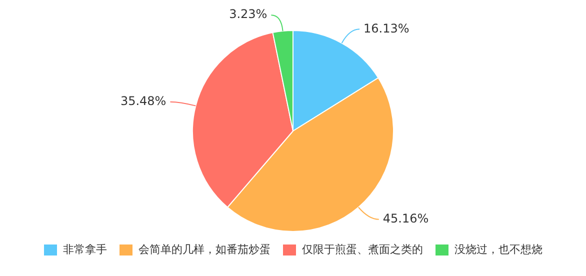 The image size is (586, 276). I want to click on legend-label: 没烧过，也不想烧, so click(498, 249).